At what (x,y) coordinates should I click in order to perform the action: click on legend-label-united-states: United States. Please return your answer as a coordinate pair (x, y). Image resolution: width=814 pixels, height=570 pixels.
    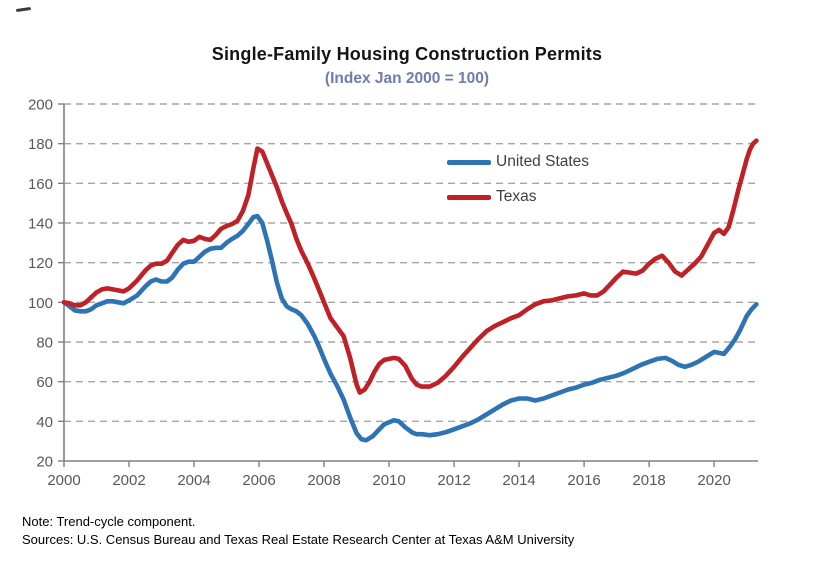
    Looking at the image, I should click on (543, 161).